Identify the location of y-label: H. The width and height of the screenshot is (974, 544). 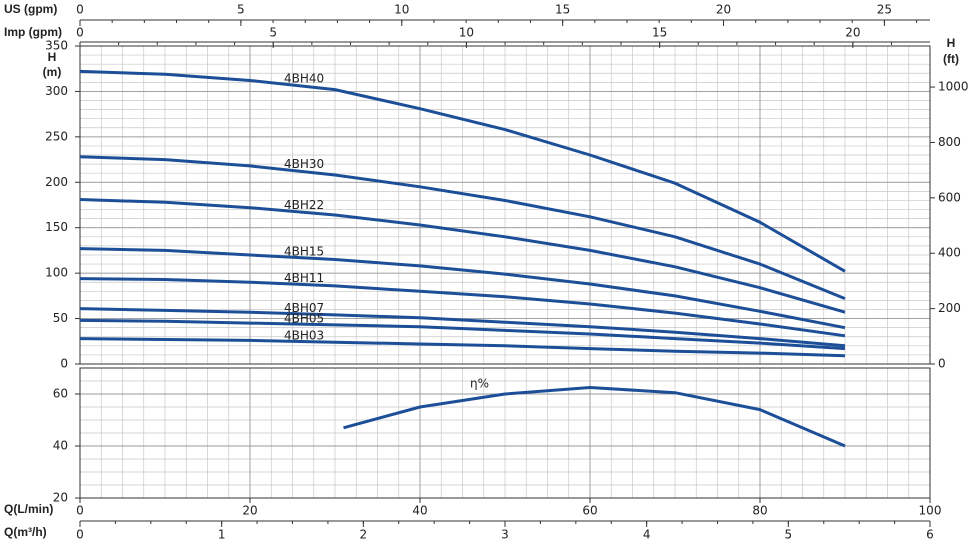
(52, 57).